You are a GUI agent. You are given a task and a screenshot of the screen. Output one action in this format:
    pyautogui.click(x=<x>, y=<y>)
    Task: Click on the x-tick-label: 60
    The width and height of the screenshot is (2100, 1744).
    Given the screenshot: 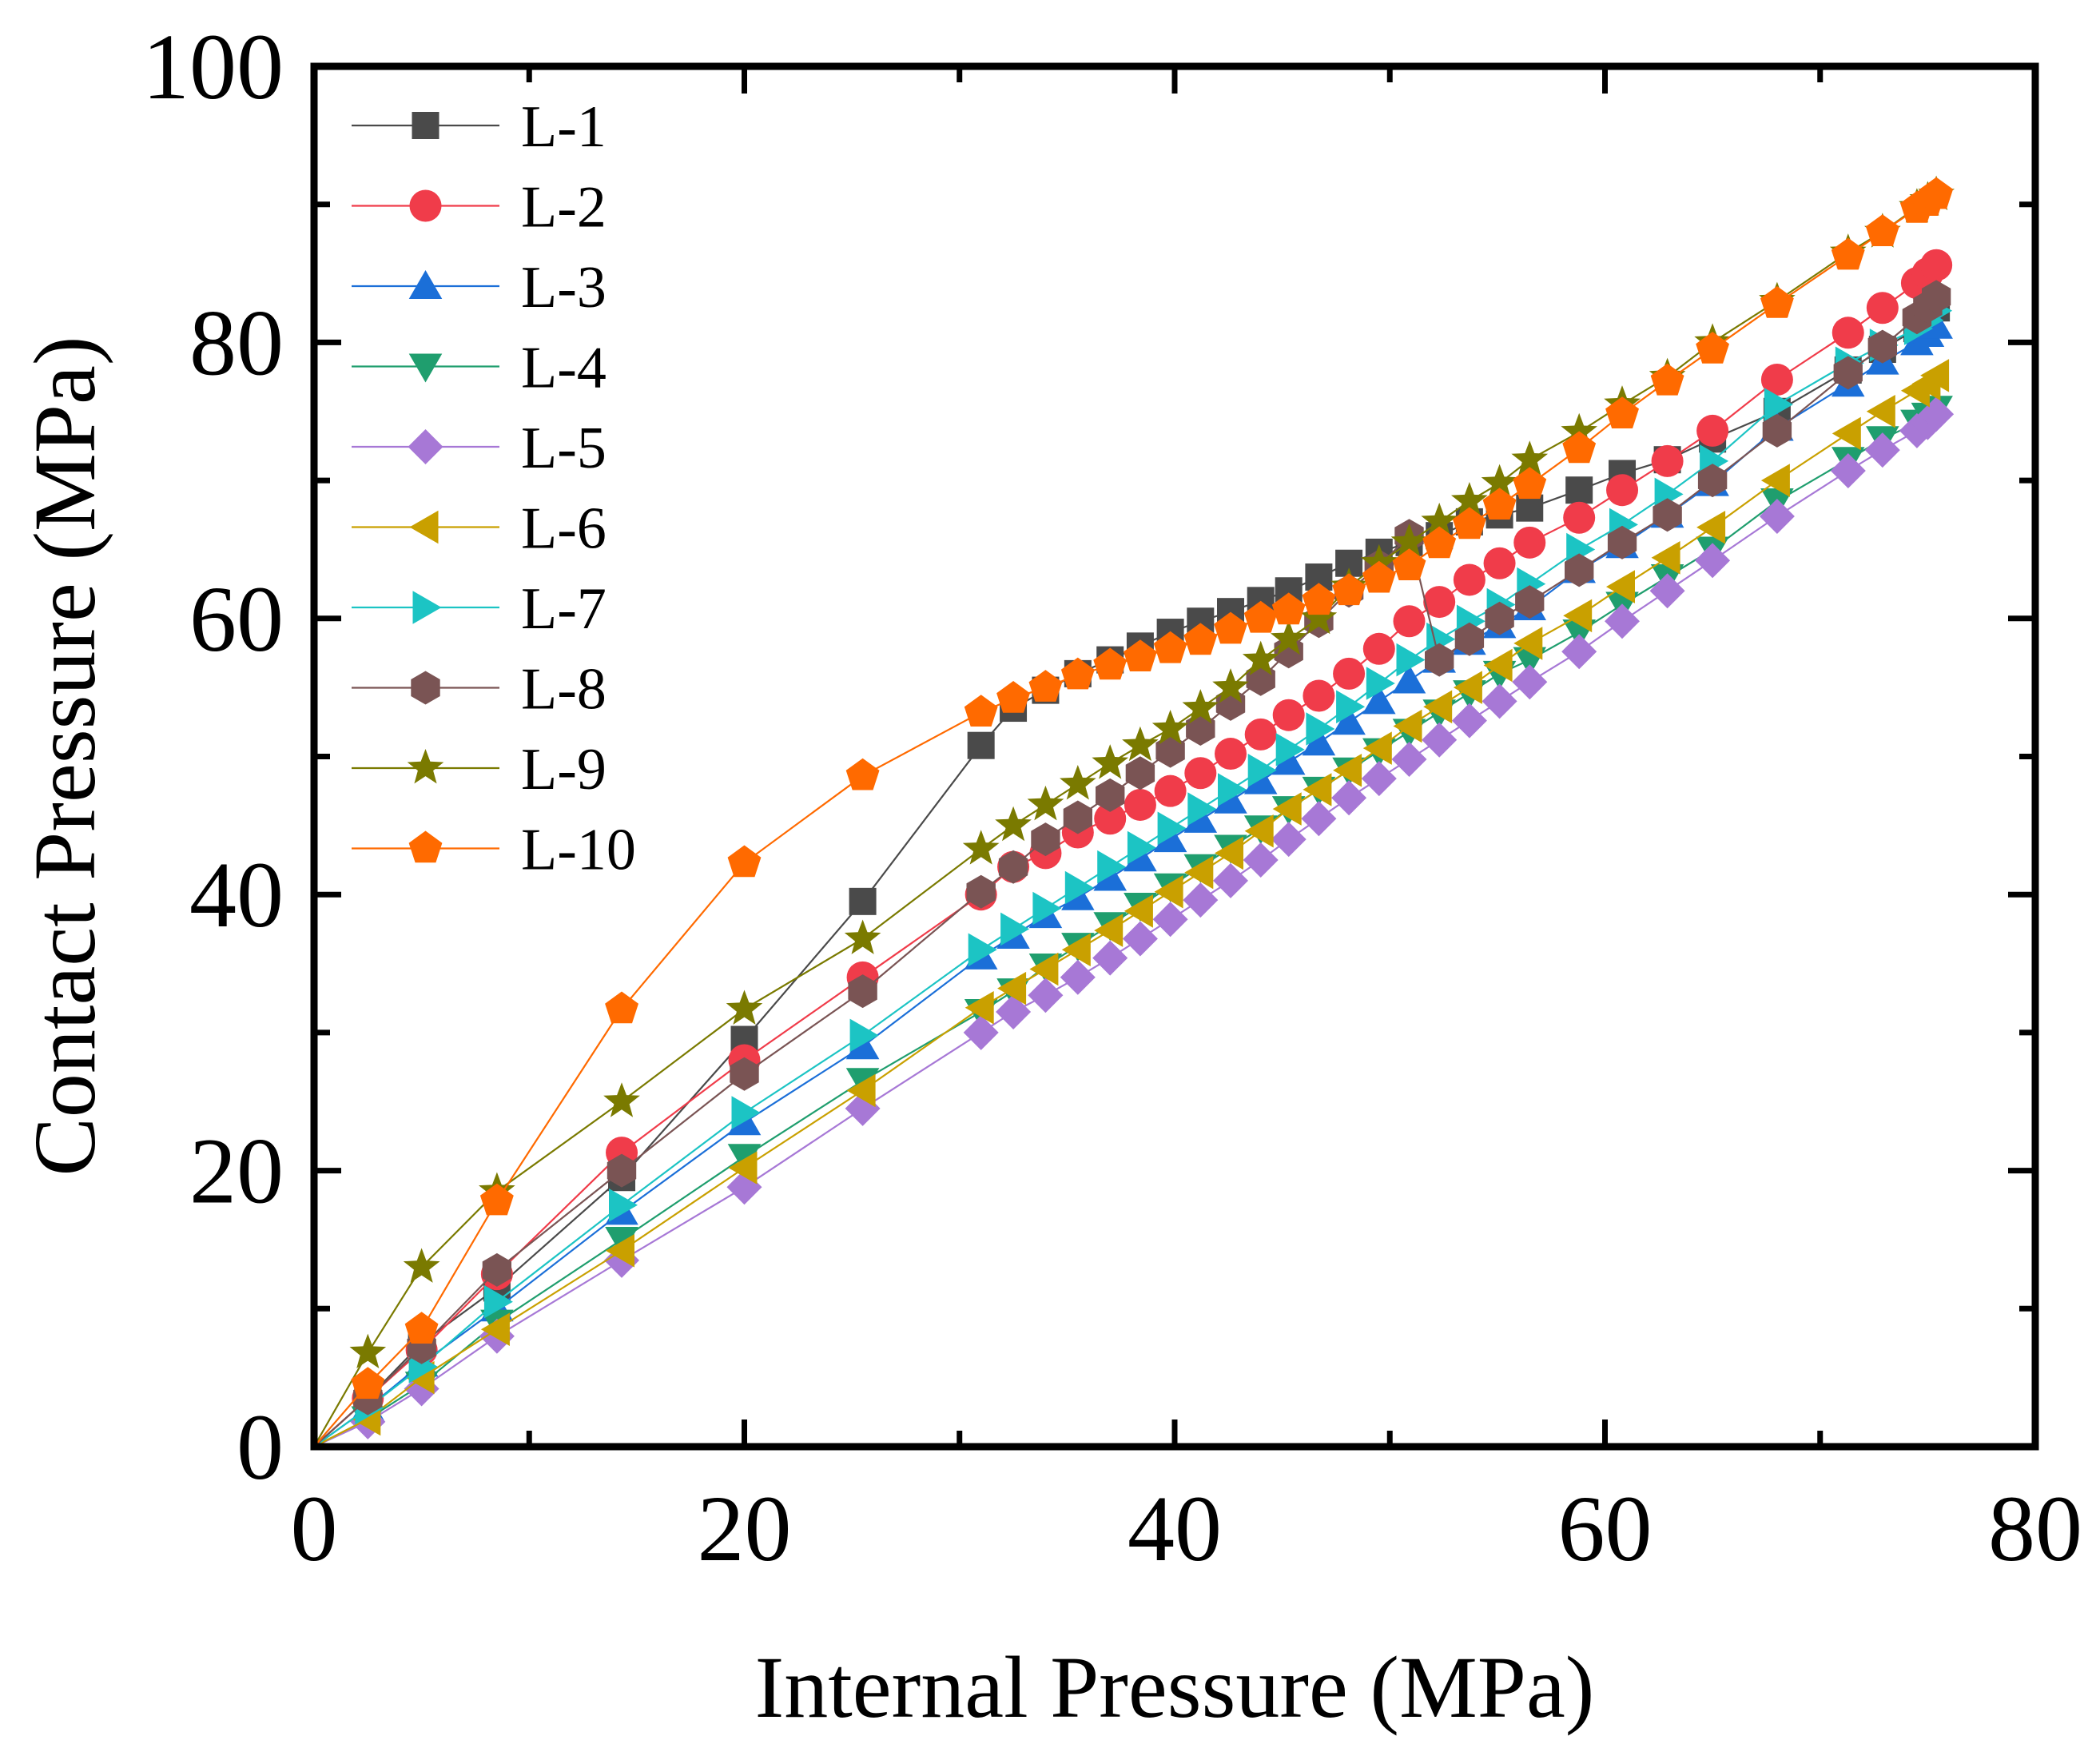 What is the action you would take?
    pyautogui.click(x=1605, y=1528)
    